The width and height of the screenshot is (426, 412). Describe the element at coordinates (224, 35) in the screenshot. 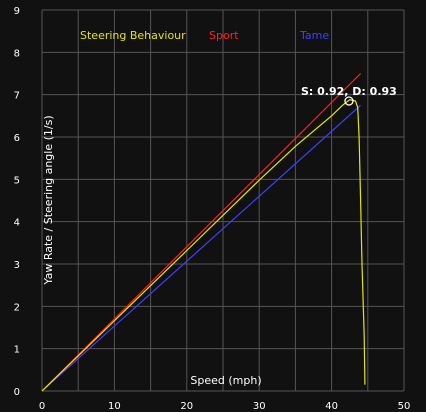

I see `legend-entry: Sport` at that location.